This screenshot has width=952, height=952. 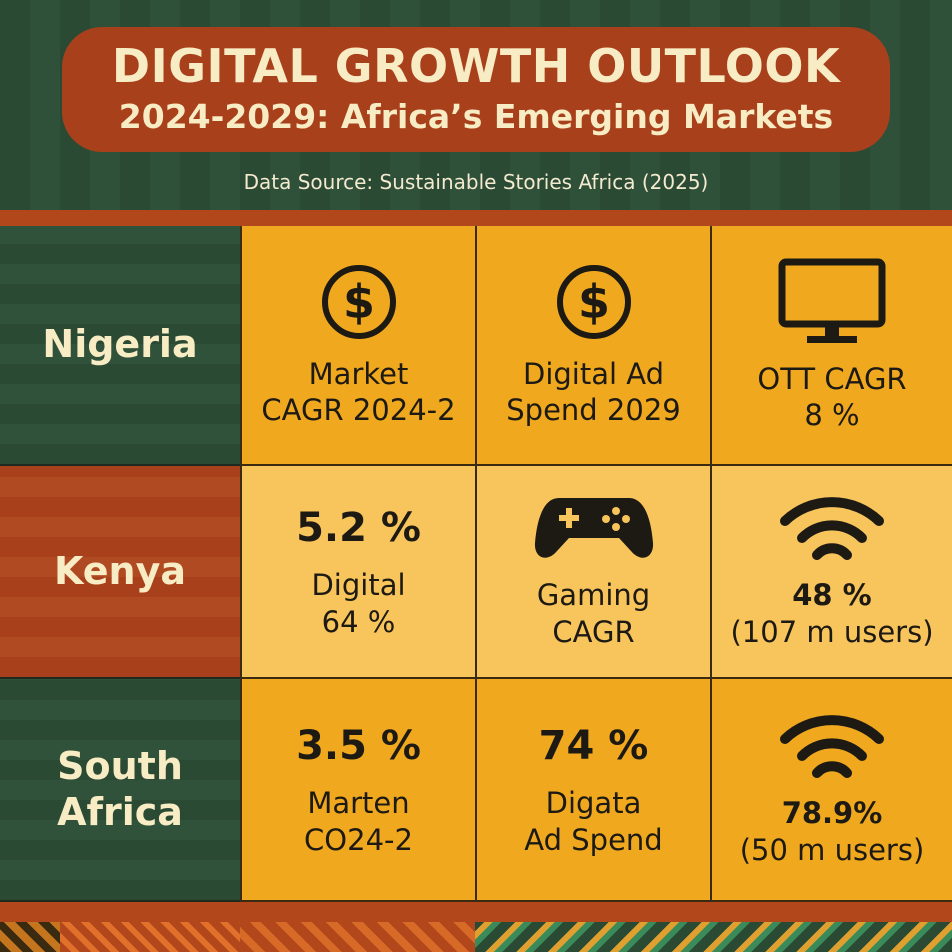 I want to click on cell-value: 74 %, so click(x=593, y=746).